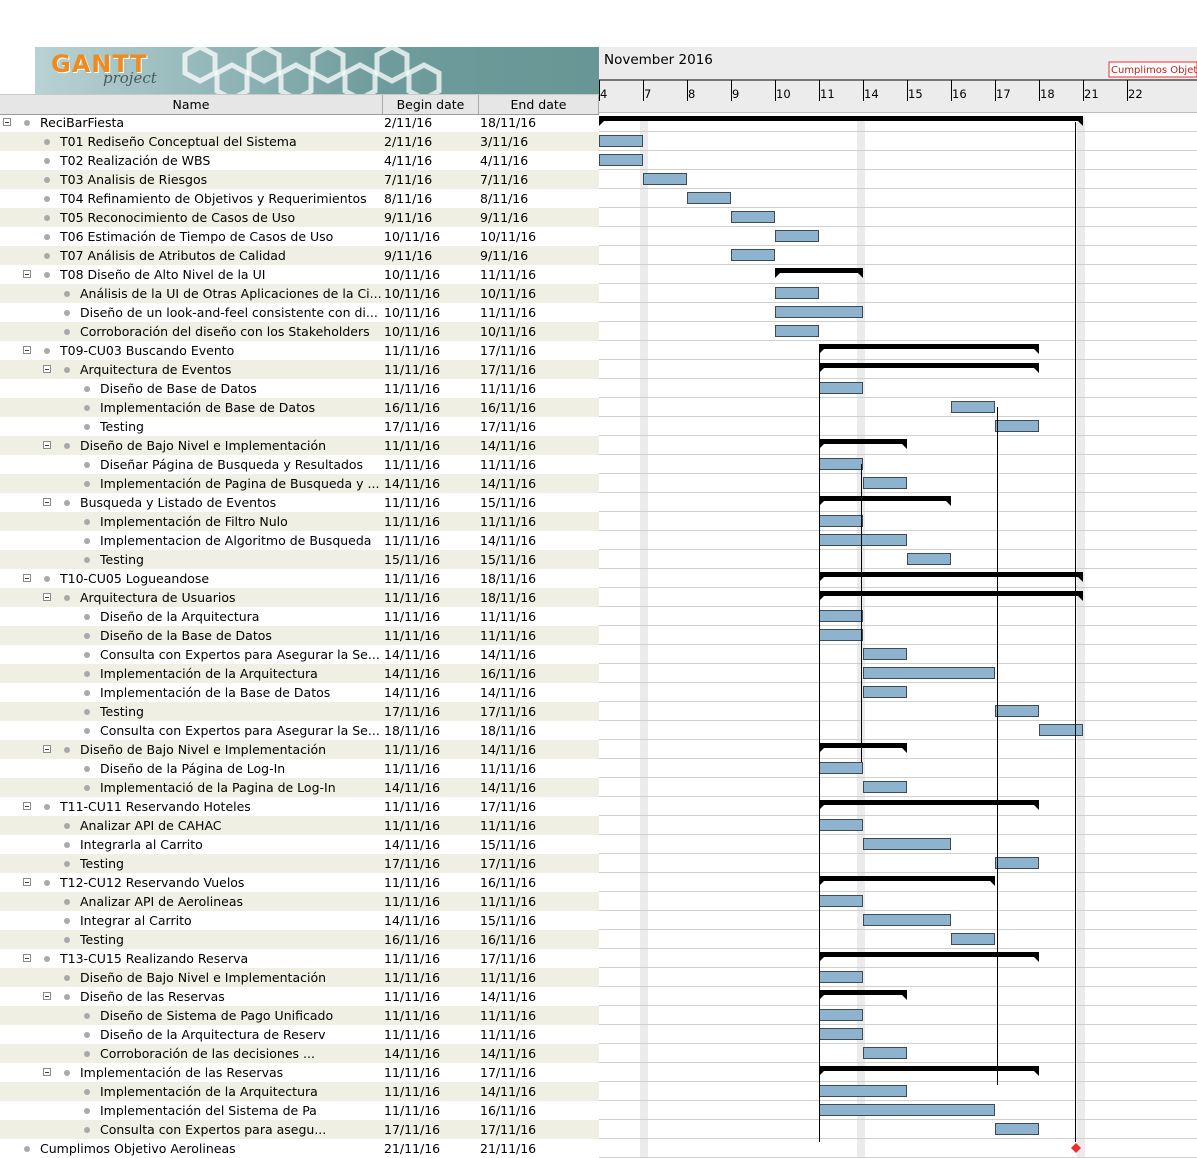  What do you see at coordinates (408, 255) in the screenshot?
I see `task-begin-date: 9/11/16` at bounding box center [408, 255].